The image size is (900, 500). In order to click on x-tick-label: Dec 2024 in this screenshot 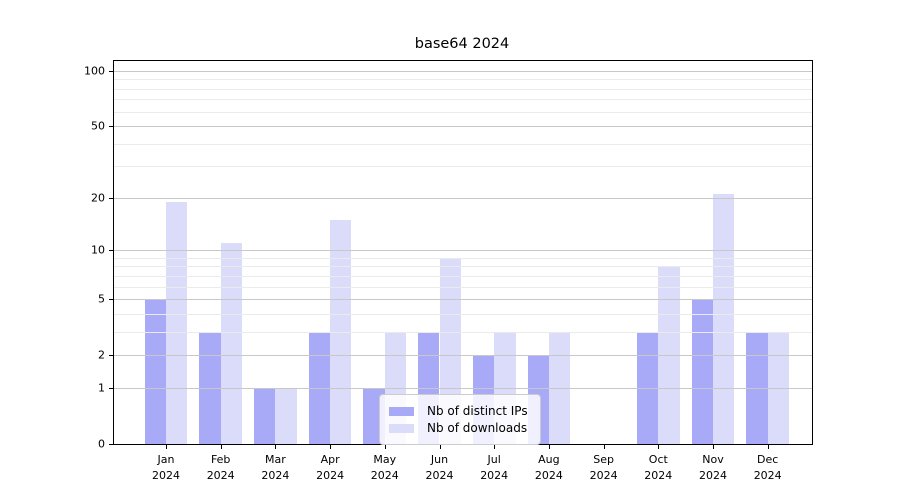, I will do `click(767, 467)`.